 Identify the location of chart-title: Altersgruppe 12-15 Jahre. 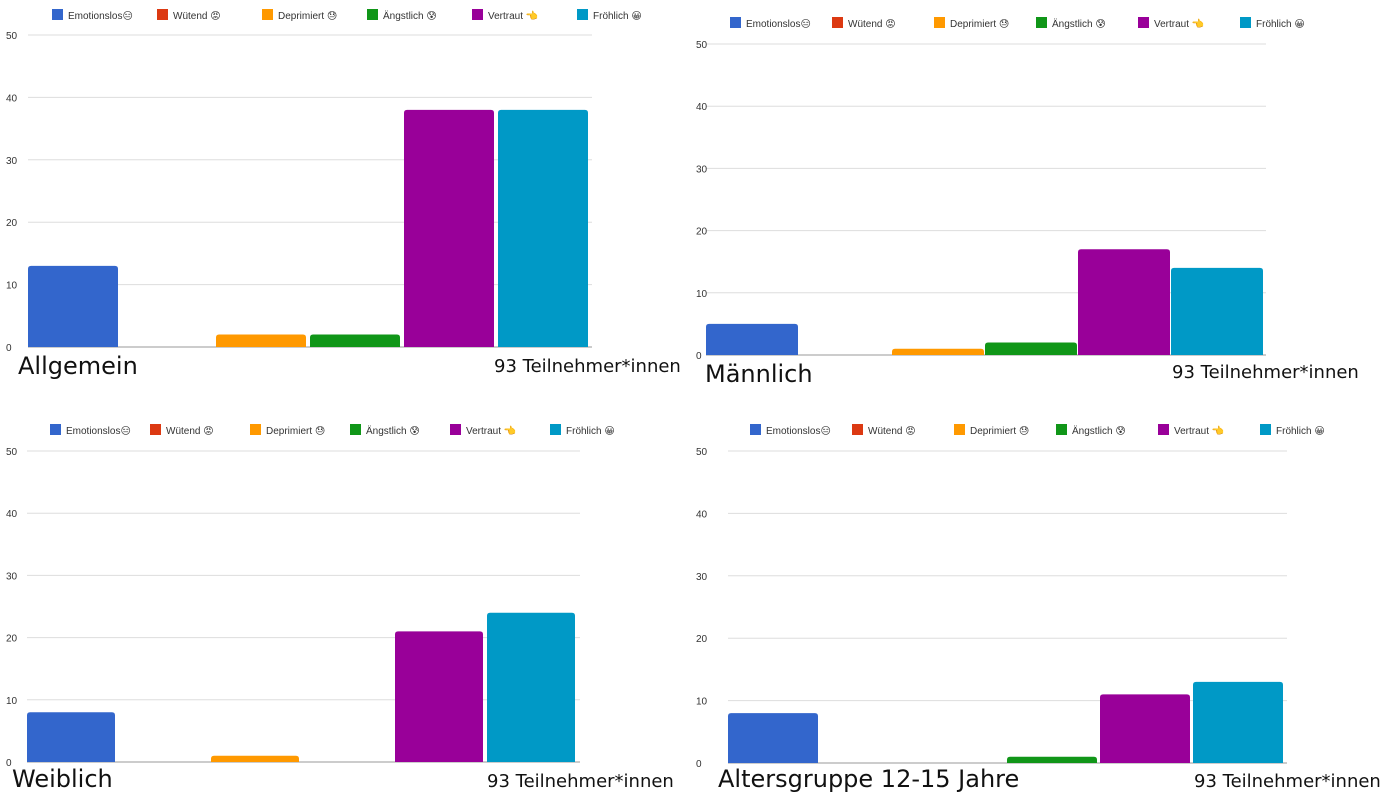
(869, 779).